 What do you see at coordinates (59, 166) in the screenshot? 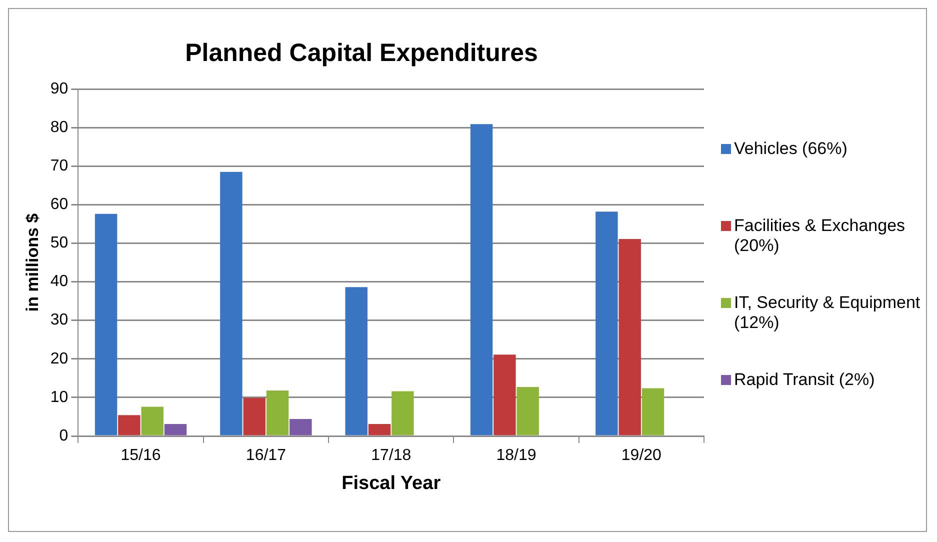
I see `y-tick-label: 70` at bounding box center [59, 166].